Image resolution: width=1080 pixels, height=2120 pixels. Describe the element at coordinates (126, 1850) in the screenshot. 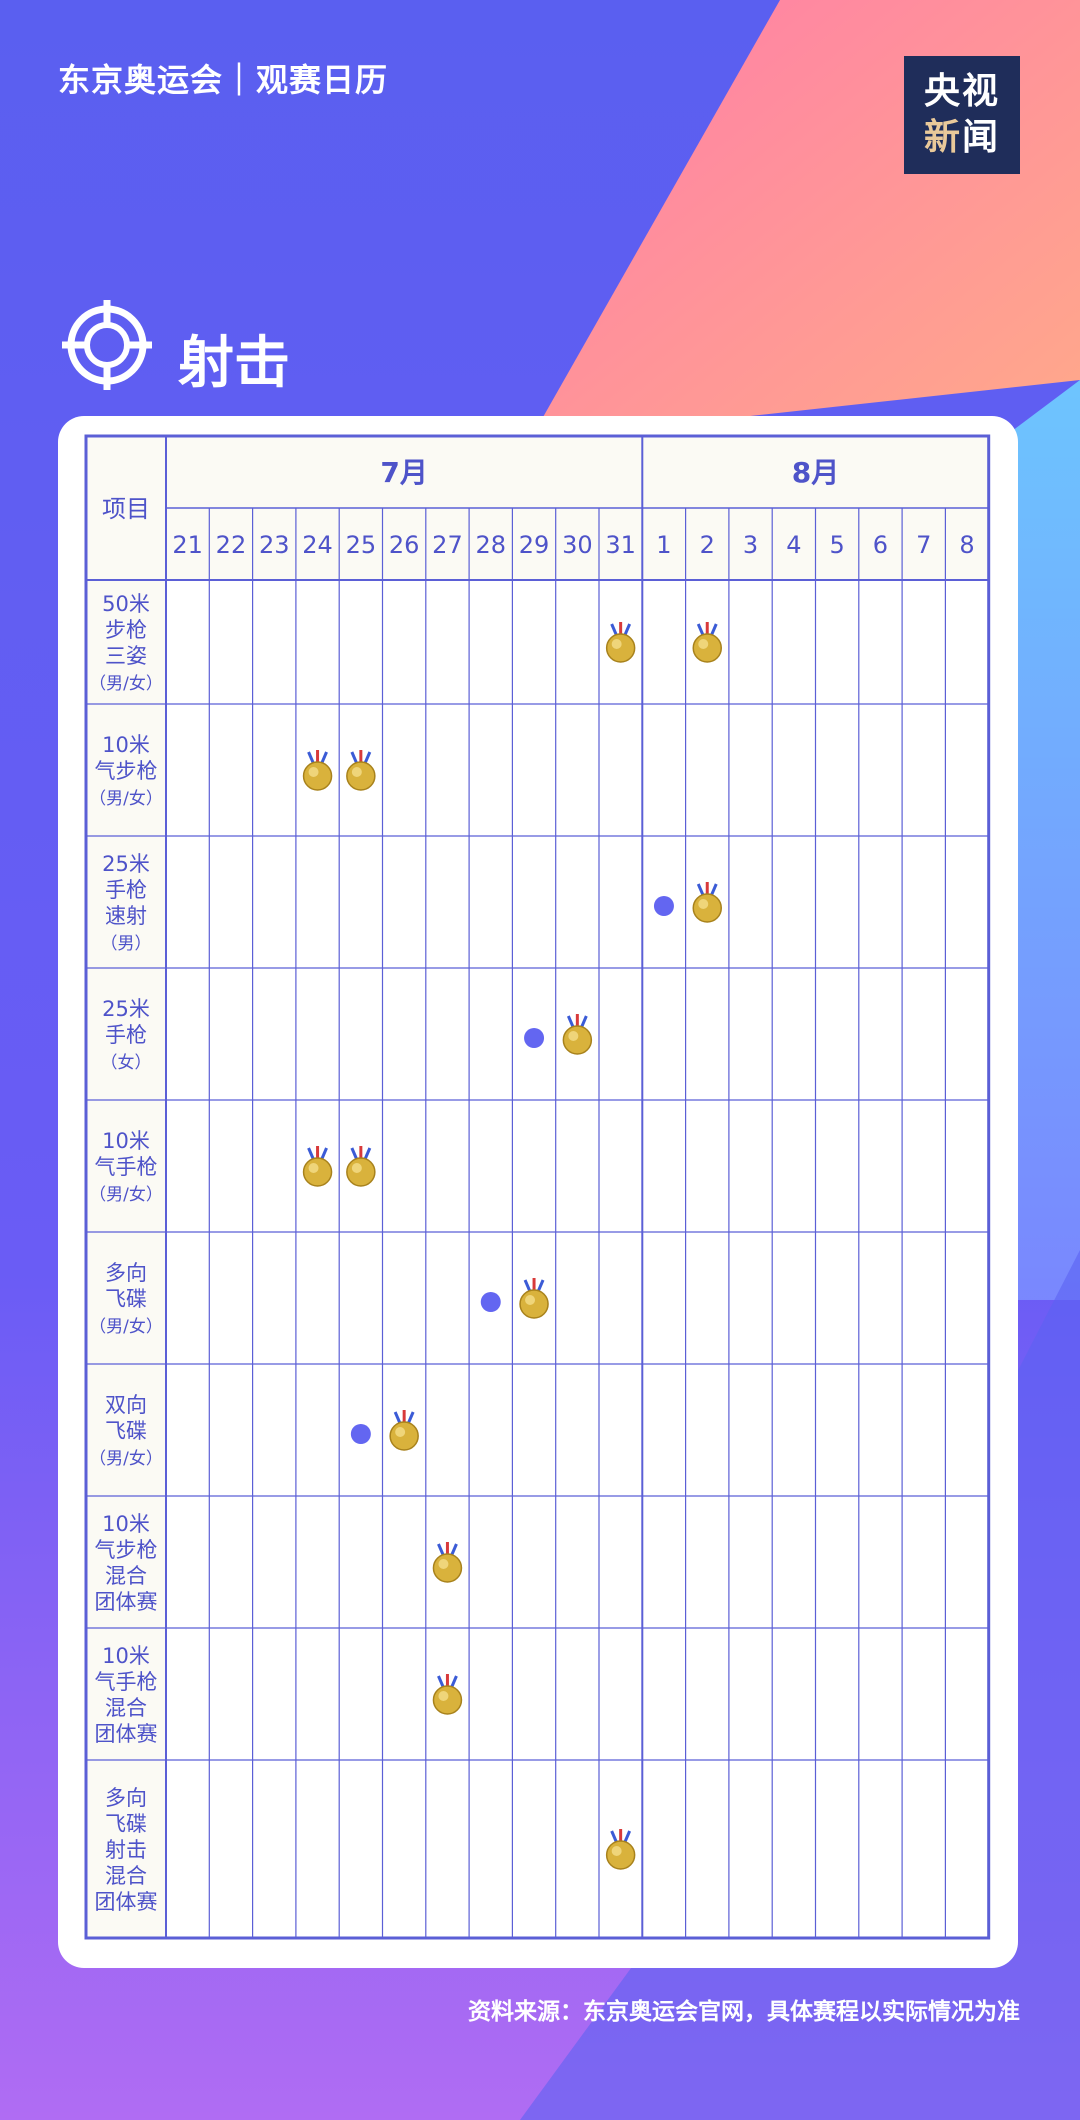

I see `event-name-line: 射击` at that location.